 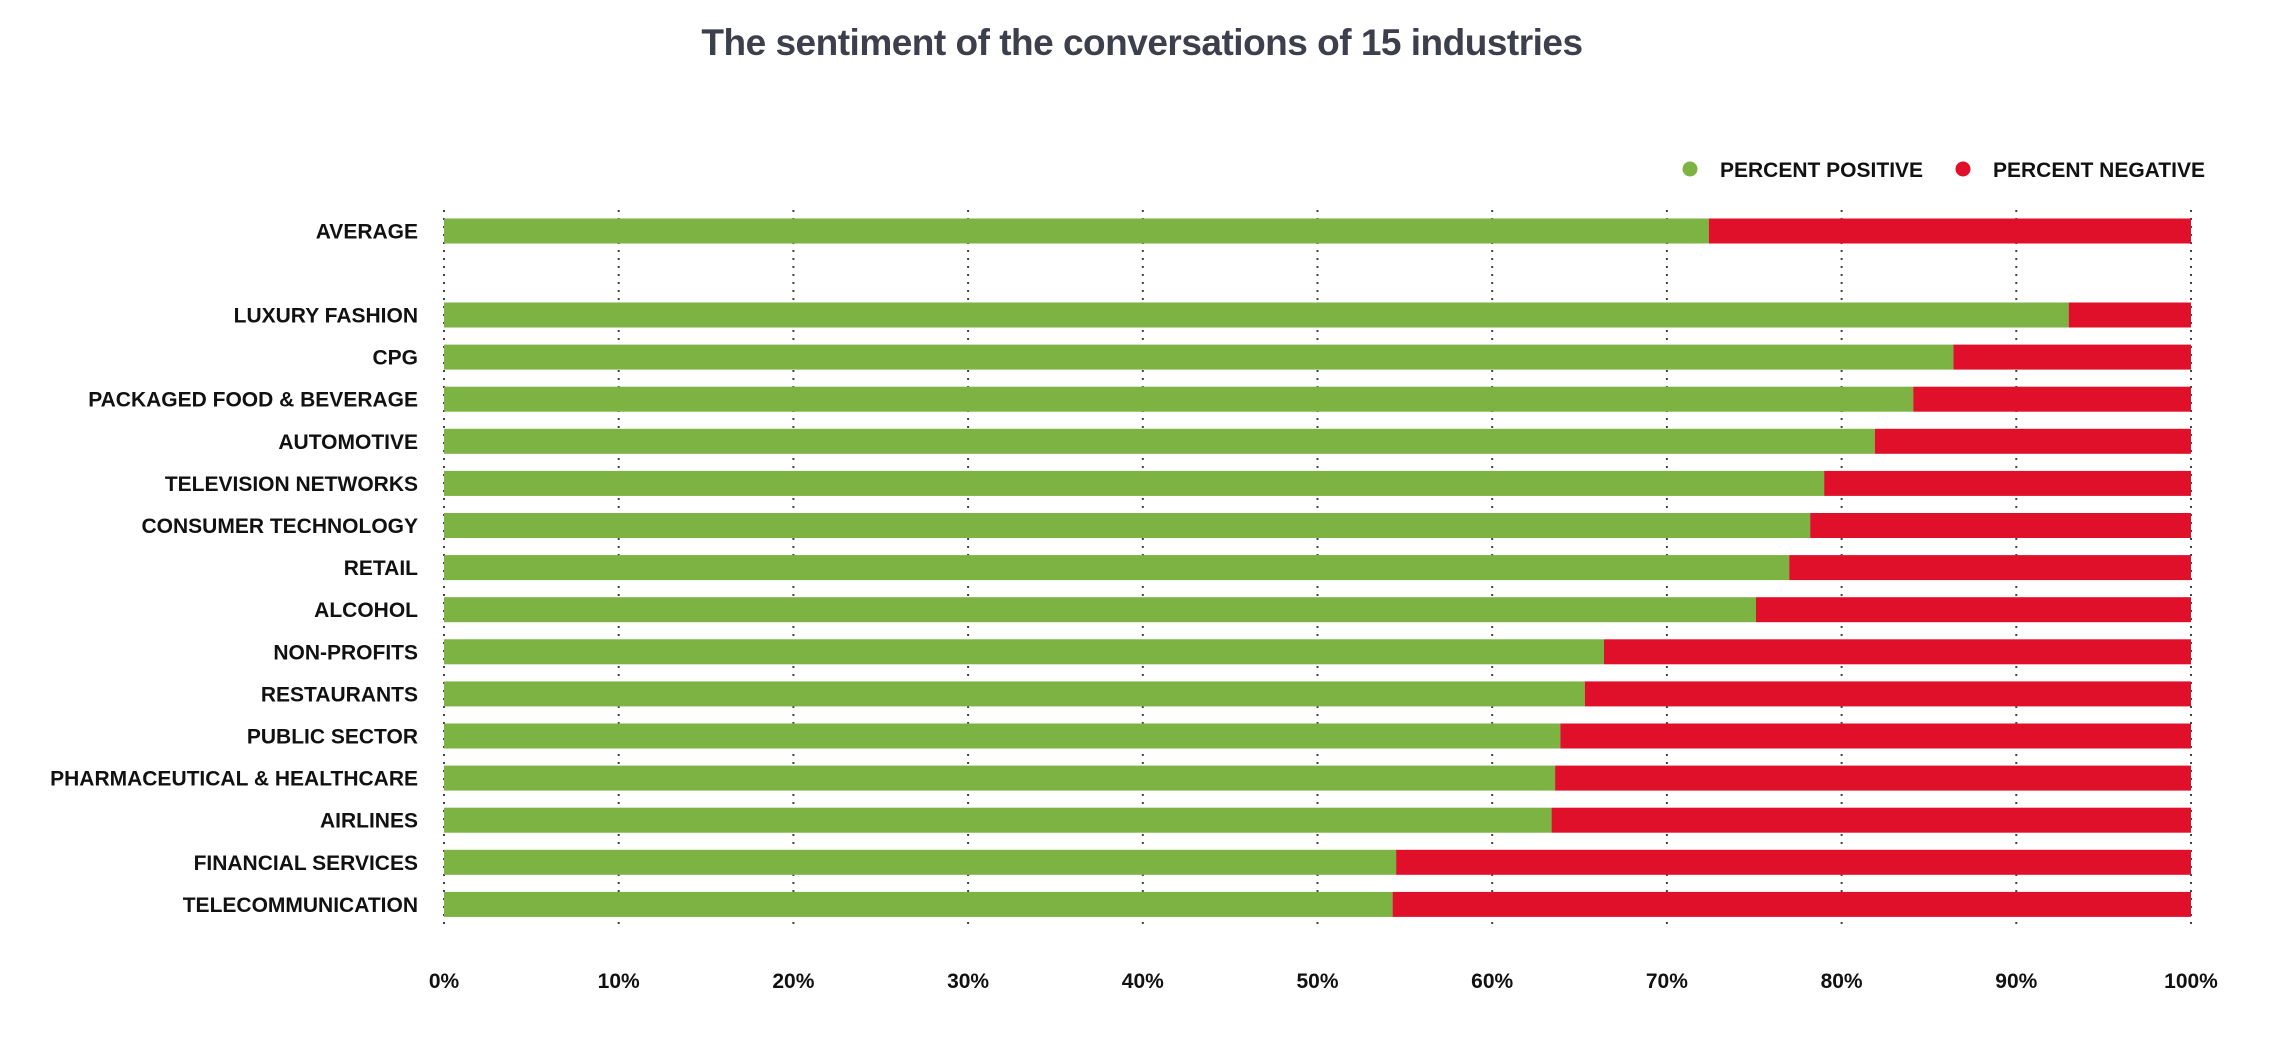 I want to click on category-label-television-networks: TELEVISION NETWORKS, so click(x=291, y=484).